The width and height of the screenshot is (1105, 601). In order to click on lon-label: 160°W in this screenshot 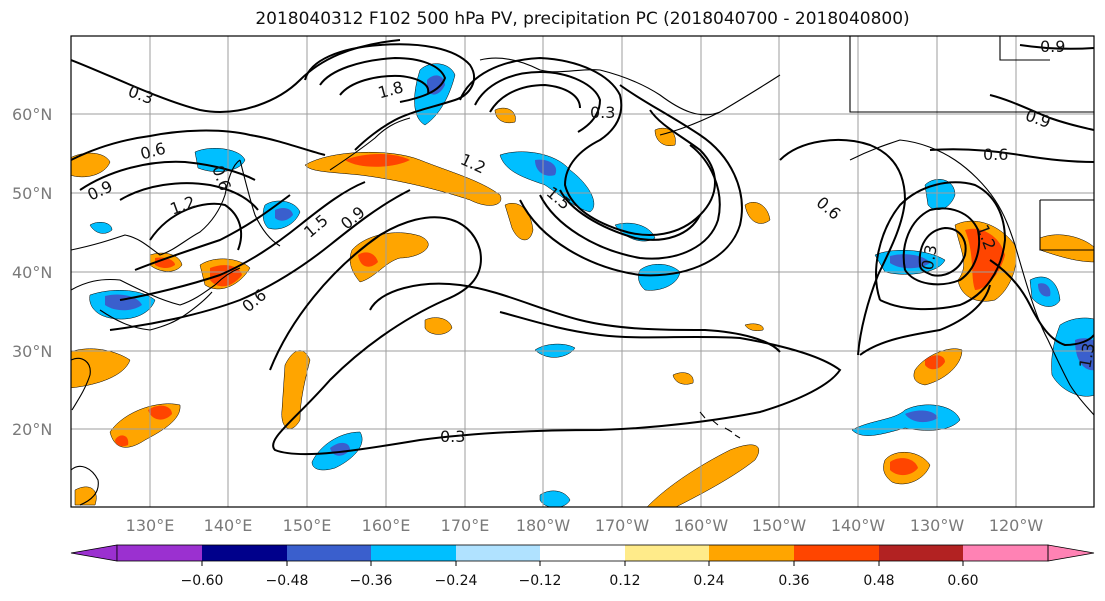, I will do `click(701, 525)`.